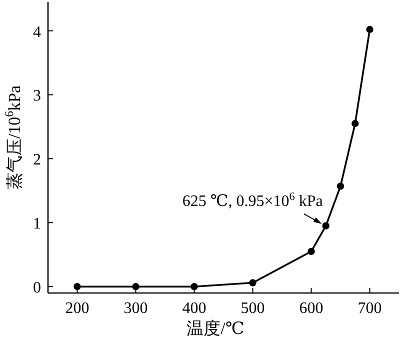 This screenshot has height=342, width=400. Describe the element at coordinates (136, 308) in the screenshot. I see `x-tick-label: 300` at that location.